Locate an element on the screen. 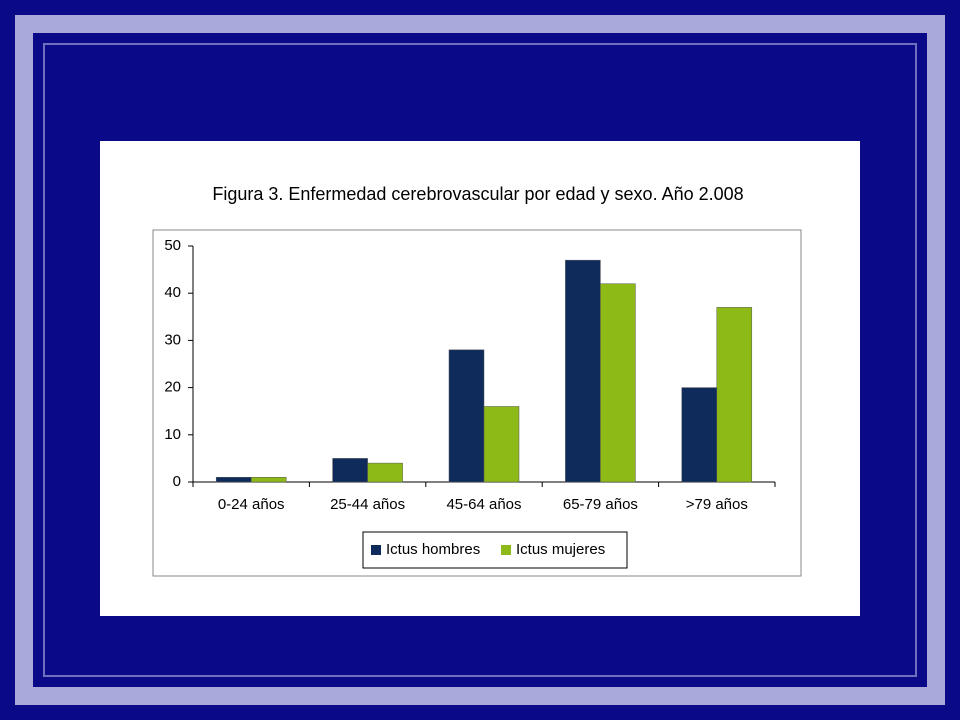  legend-box is located at coordinates (495, 550).